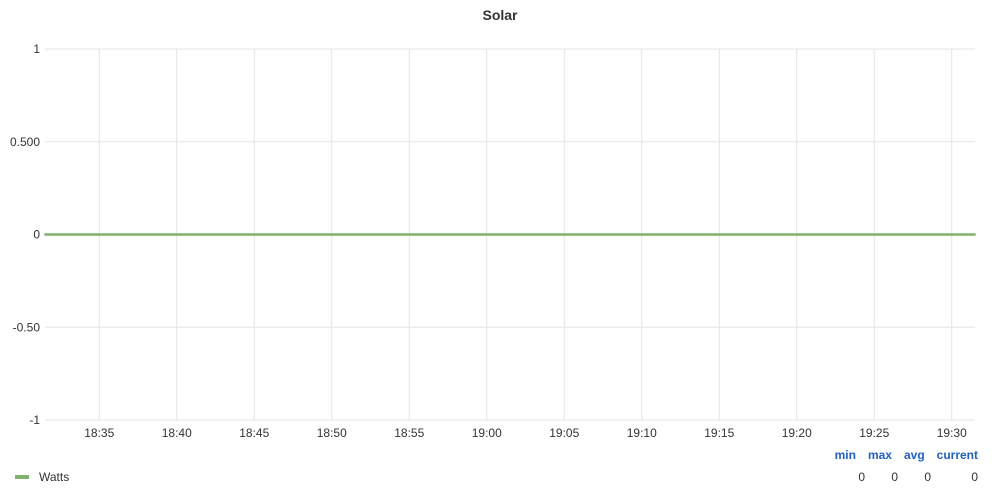  Describe the element at coordinates (957, 455) in the screenshot. I see `legend-header-current: current` at that location.